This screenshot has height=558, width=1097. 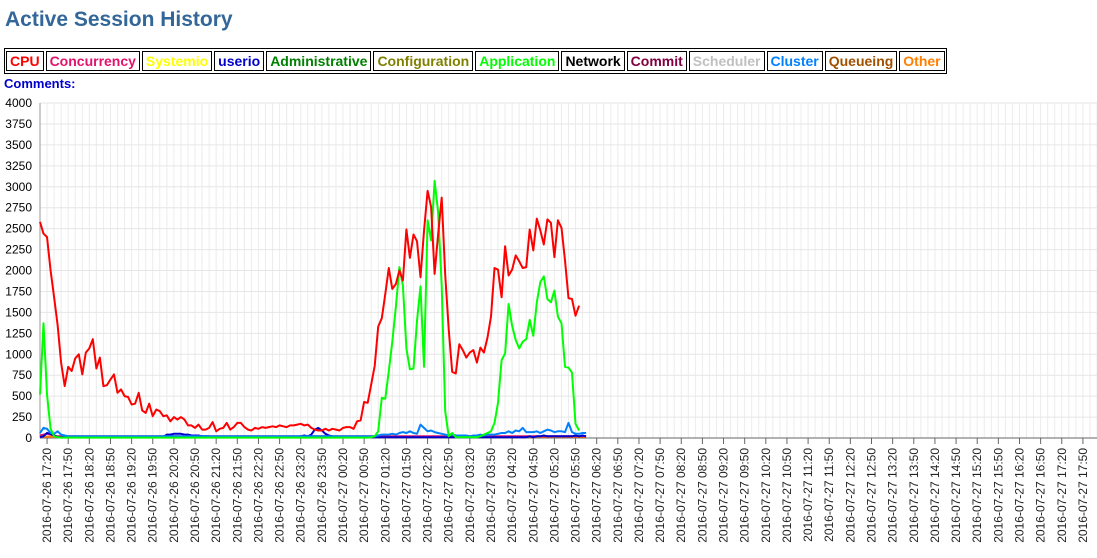 What do you see at coordinates (660, 495) in the screenshot?
I see `x-tick-label: 2016-07-27 07:50` at bounding box center [660, 495].